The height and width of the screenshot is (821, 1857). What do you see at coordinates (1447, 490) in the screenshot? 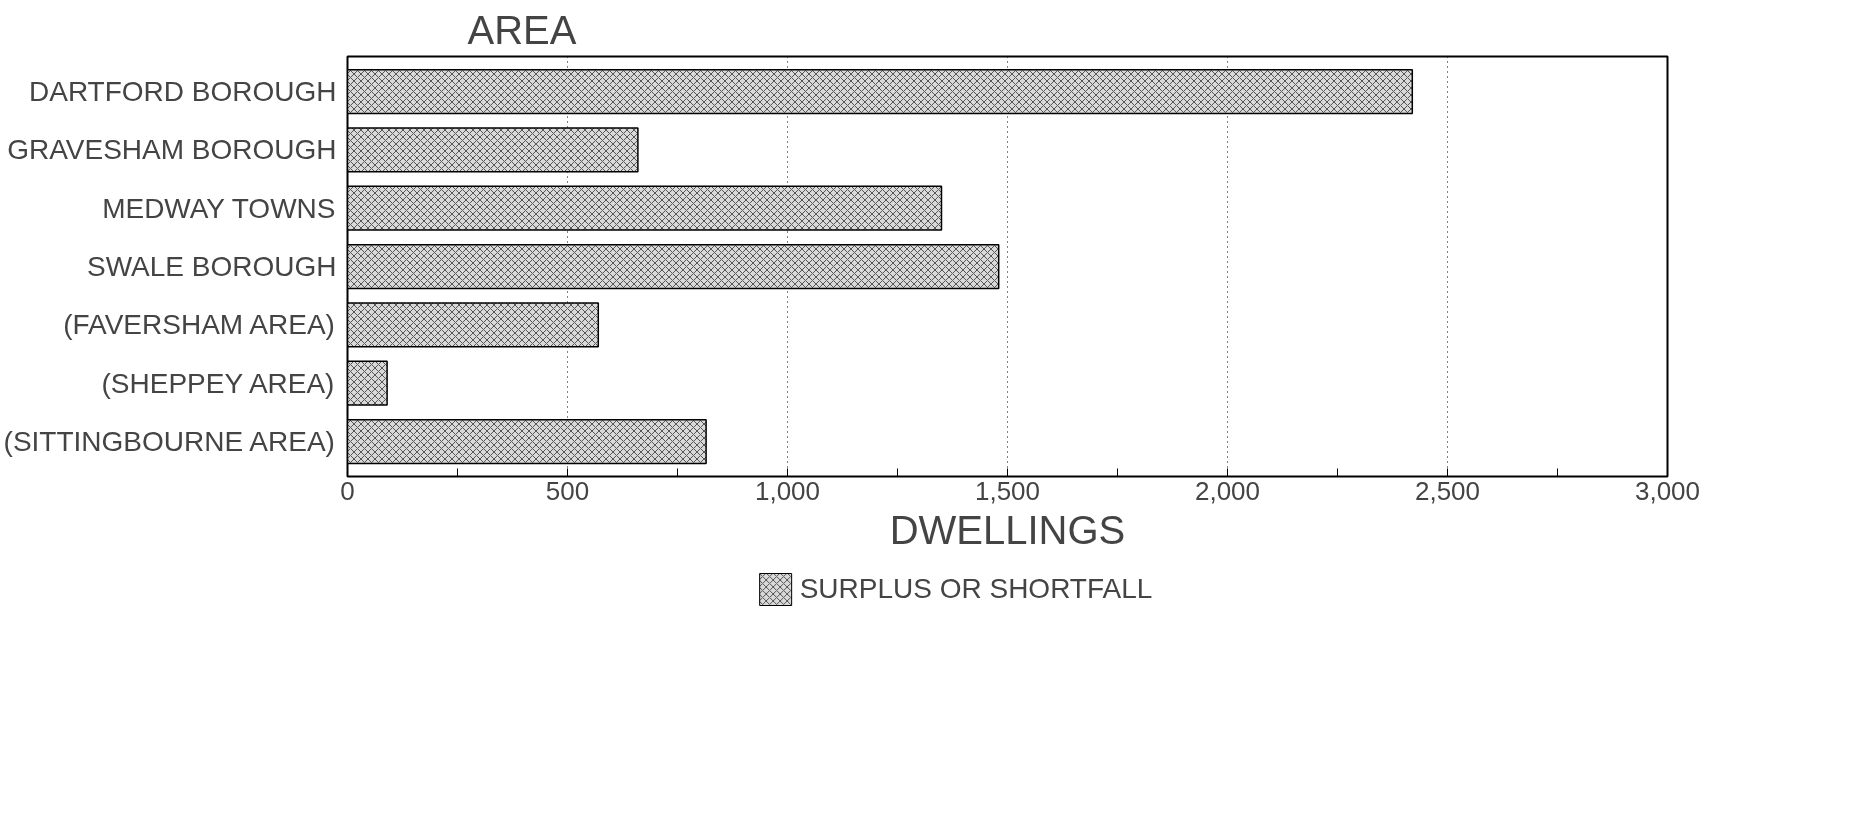
I see `x-tick-label: 2,500` at bounding box center [1447, 490].